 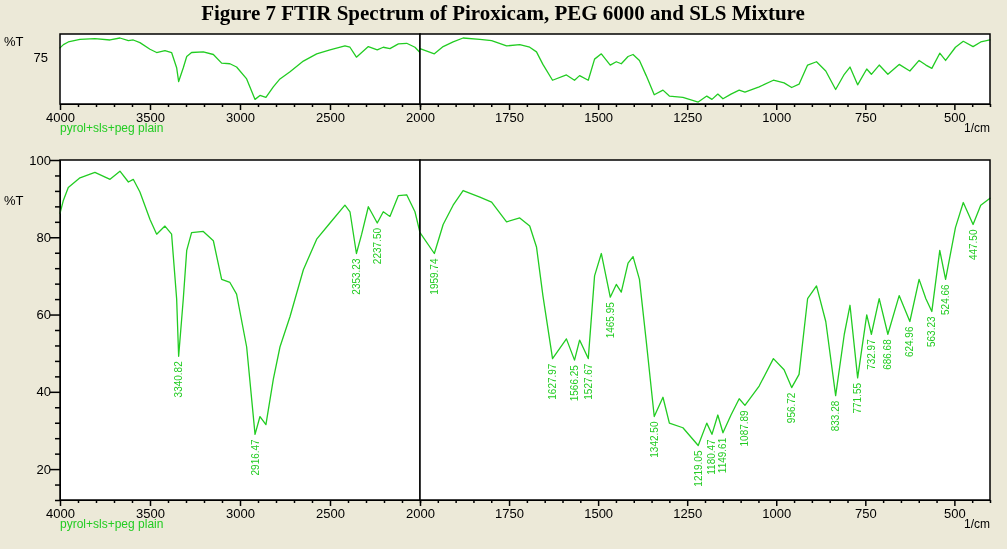 What do you see at coordinates (575, 383) in the screenshot?
I see `annotation: 1566.25` at bounding box center [575, 383].